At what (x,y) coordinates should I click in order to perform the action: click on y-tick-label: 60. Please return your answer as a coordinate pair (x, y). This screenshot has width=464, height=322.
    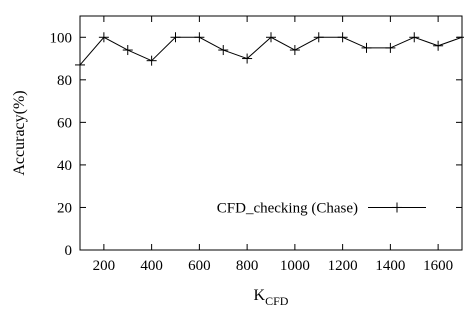
    Looking at the image, I should click on (64, 123).